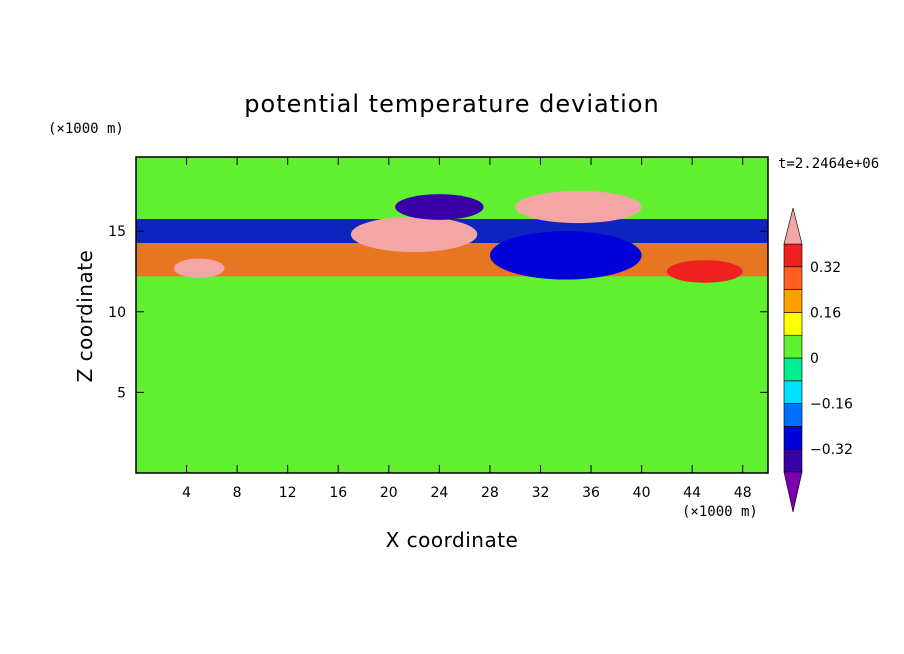  Describe the element at coordinates (490, 493) in the screenshot. I see `x-tick-label: 28` at that location.